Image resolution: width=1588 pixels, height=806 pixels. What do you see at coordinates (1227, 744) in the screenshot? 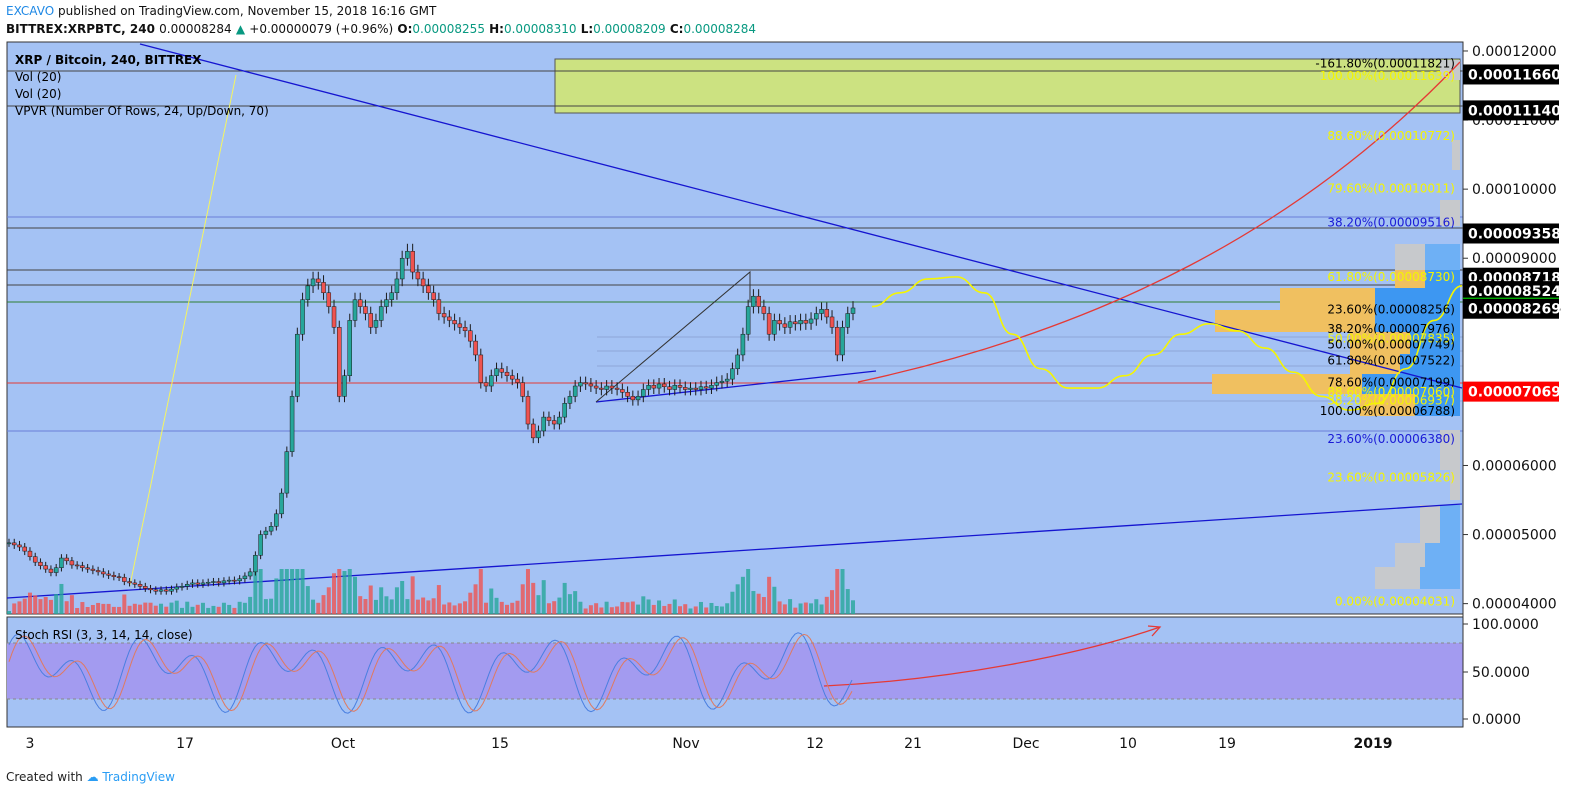
I see `time-tick-label: 19` at bounding box center [1227, 744].